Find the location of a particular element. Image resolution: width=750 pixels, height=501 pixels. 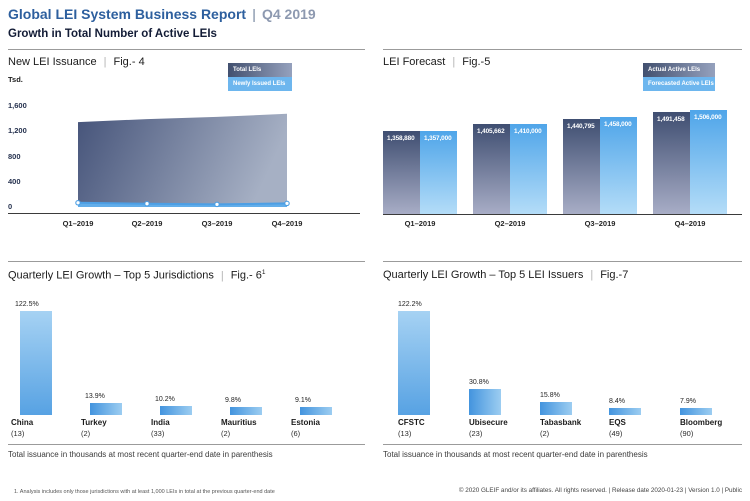

bar-group-q4: 1,491,458 1,506,000 is located at coordinates (690, 162).